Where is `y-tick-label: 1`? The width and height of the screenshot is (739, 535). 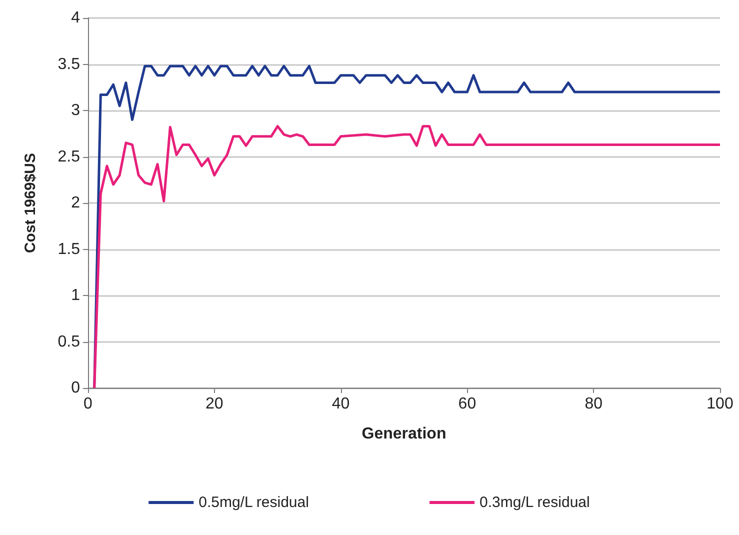
y-tick-label: 1 is located at coordinates (75, 295).